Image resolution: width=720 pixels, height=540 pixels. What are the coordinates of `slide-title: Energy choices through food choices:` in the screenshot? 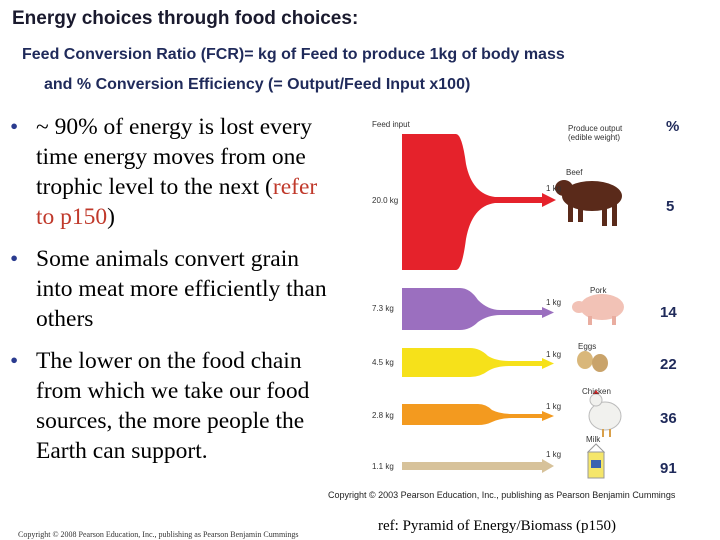 It's located at (185, 18).